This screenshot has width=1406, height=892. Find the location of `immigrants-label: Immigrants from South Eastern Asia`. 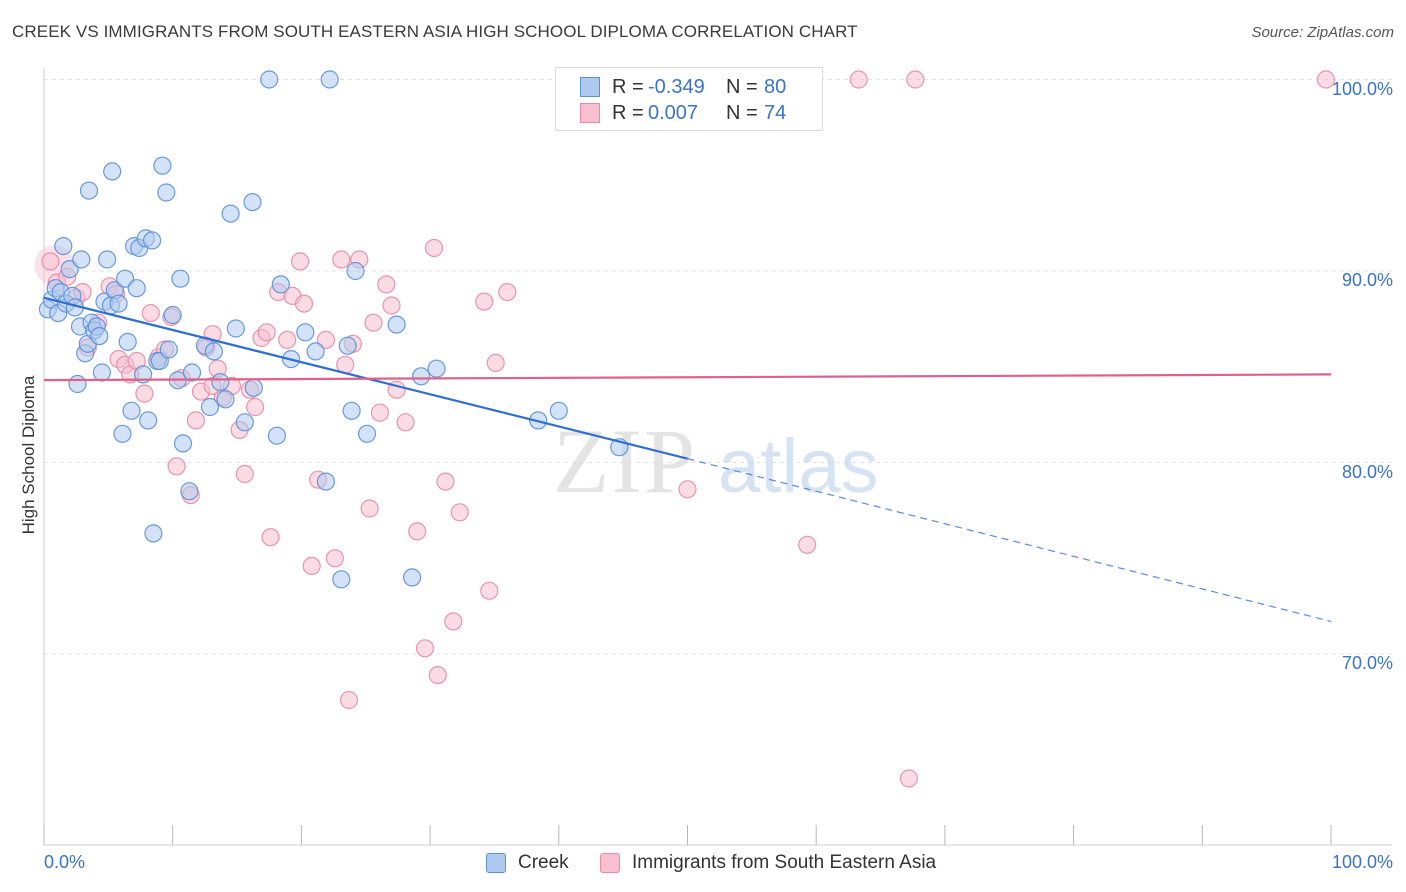

immigrants-label: Immigrants from South Eastern Asia is located at coordinates (784, 862).